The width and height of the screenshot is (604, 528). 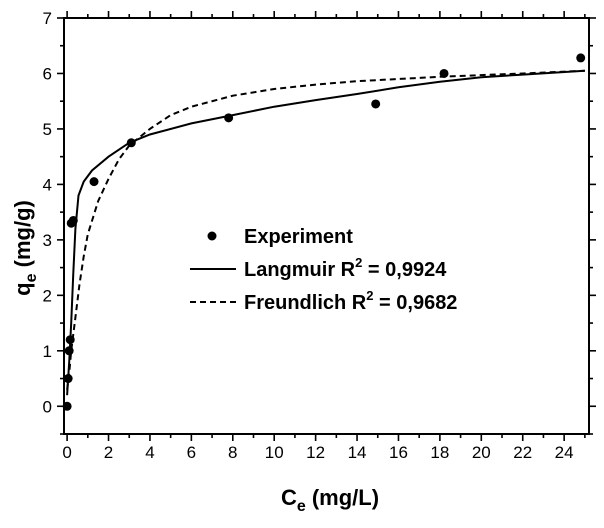 I want to click on y-axis-title-unit: (mg/g), so click(x=22, y=236).